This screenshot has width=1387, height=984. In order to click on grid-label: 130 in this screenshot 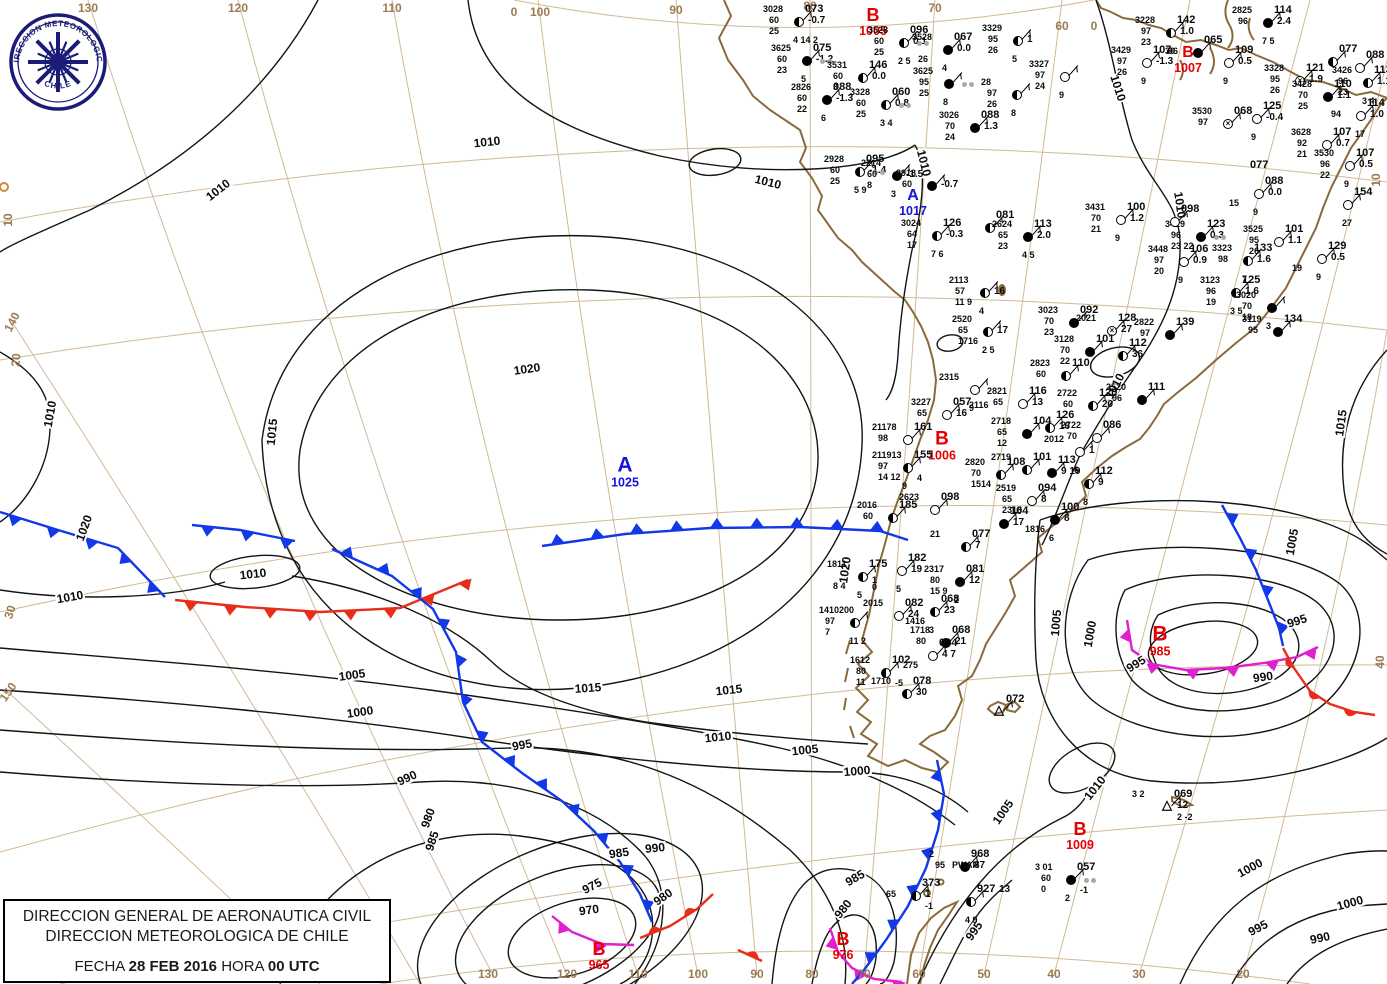, I will do `click(488, 974)`.